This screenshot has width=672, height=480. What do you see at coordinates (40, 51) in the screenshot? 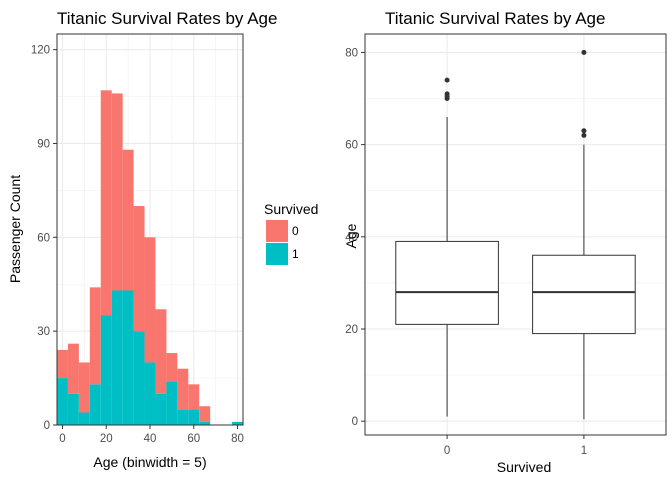
I see `y-tick-label: 120` at bounding box center [40, 51].